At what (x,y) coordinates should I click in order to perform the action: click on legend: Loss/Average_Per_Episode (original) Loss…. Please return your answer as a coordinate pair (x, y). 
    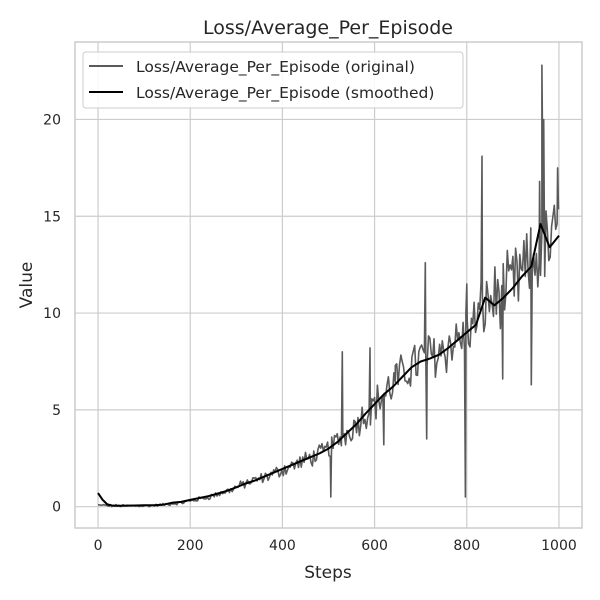
    Looking at the image, I should click on (273, 80).